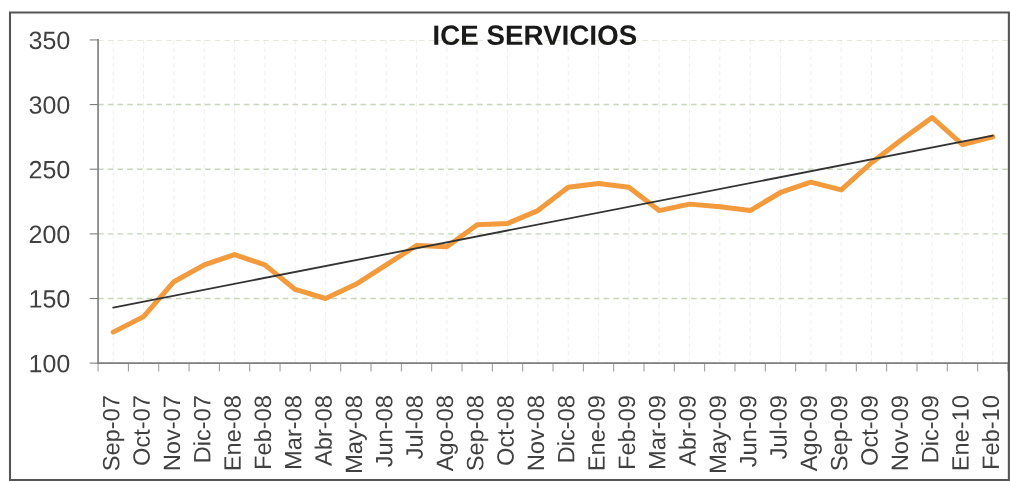 This screenshot has width=1011, height=481. What do you see at coordinates (113, 433) in the screenshot?
I see `x-tick-label: Sep-07` at bounding box center [113, 433].